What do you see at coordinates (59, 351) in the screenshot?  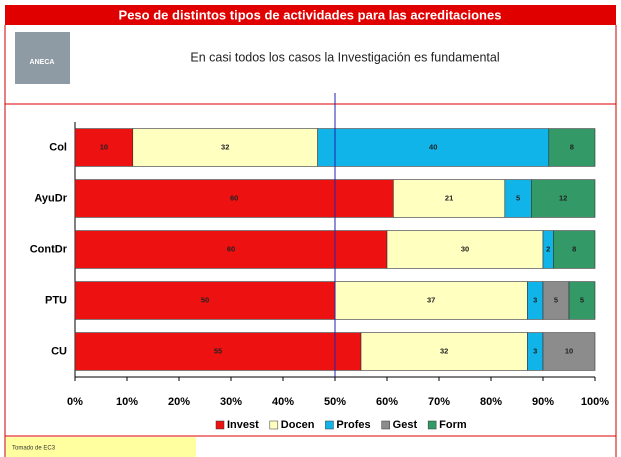 I see `y-tick-label: CU` at bounding box center [59, 351].